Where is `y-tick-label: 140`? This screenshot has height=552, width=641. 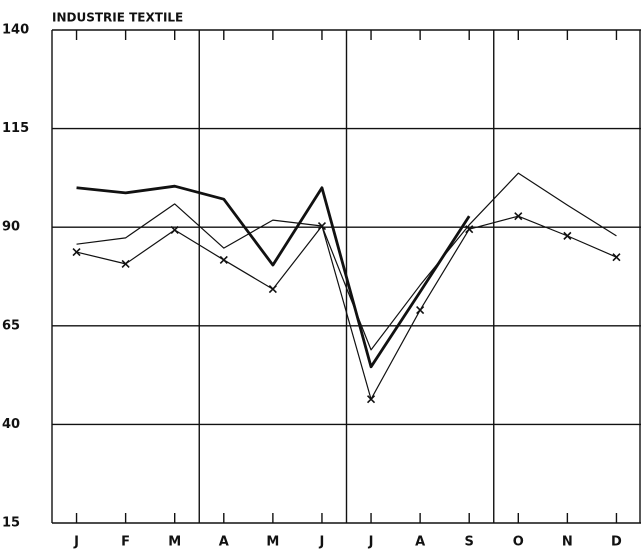
y-tick-label: 140 is located at coordinates (15, 30).